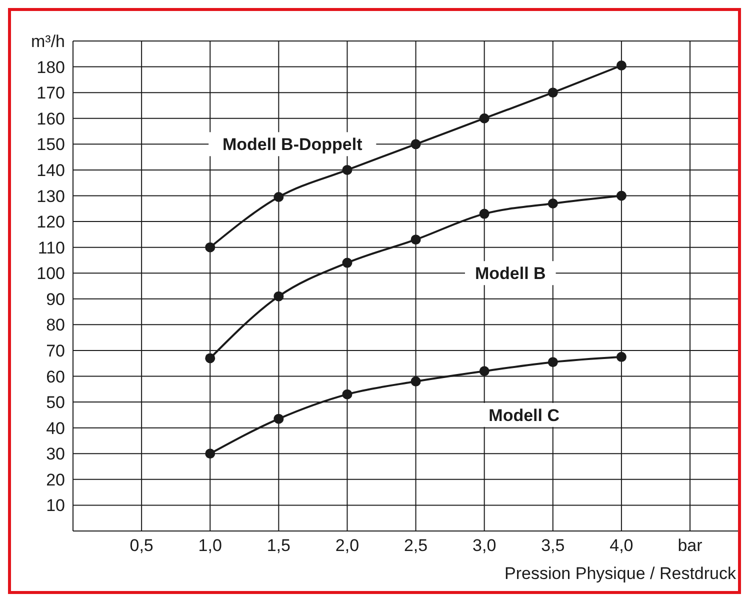 This screenshot has width=749, height=602. Describe the element at coordinates (142, 546) in the screenshot. I see `x-tick-label: 0,5` at that location.